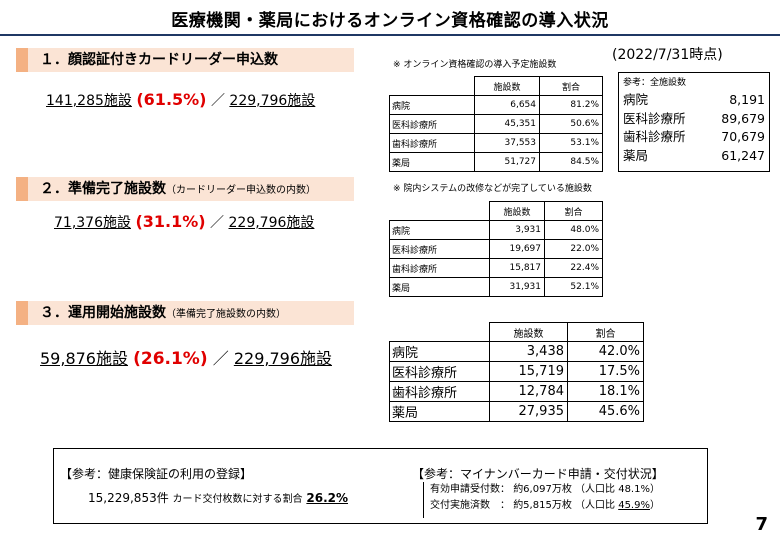 This screenshot has height=540, width=780. I want to click on mynumber-row-ratio: 48.1%, so click(634, 489).